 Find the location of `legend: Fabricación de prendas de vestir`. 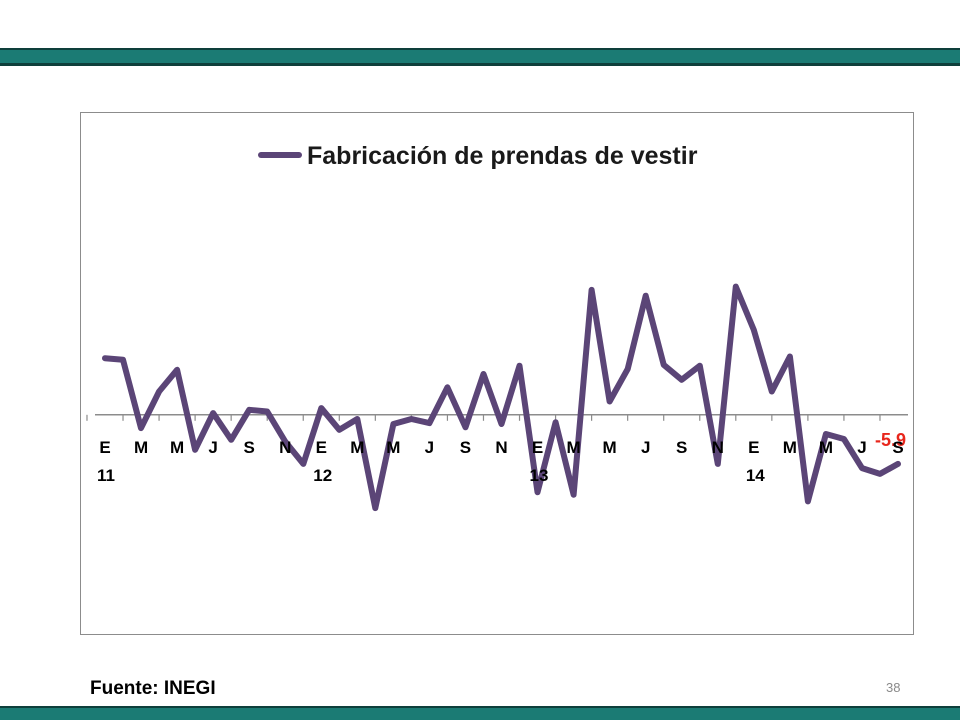

legend: Fabricación de prendas de vestir is located at coordinates (478, 156).